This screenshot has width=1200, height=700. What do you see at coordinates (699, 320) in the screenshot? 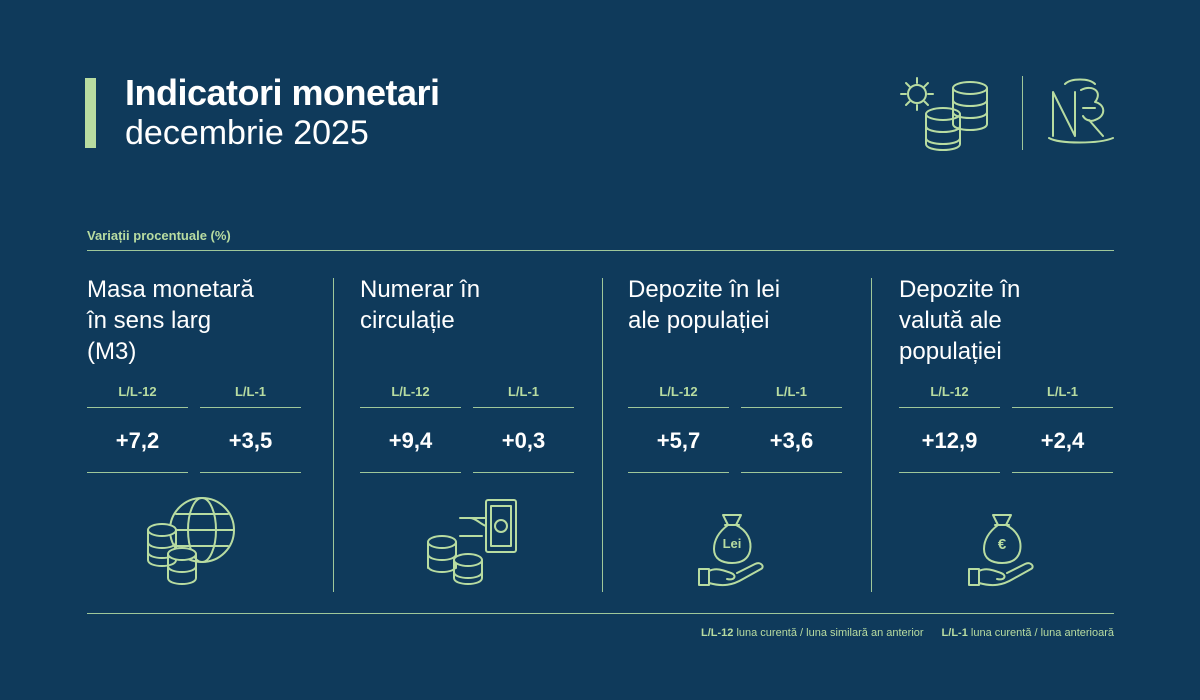
I see `card-title-line: ale populației` at bounding box center [699, 320].